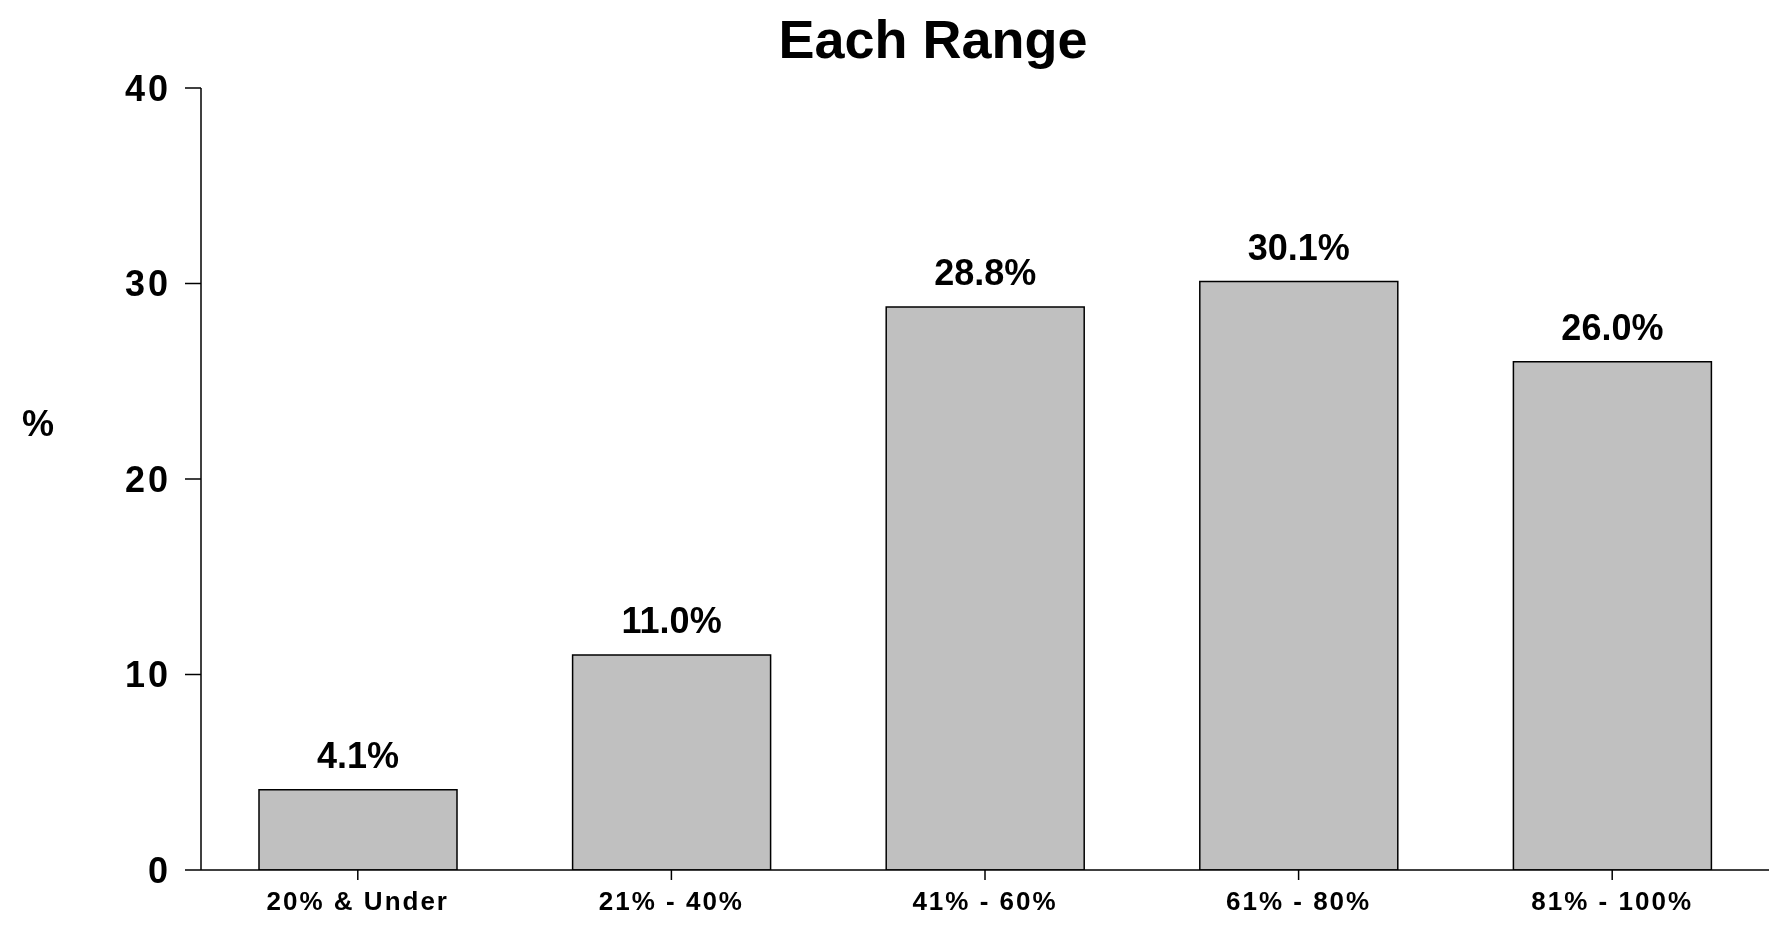 This screenshot has height=933, width=1777. I want to click on x-tick-label: 81% - 100%, so click(1612, 901).